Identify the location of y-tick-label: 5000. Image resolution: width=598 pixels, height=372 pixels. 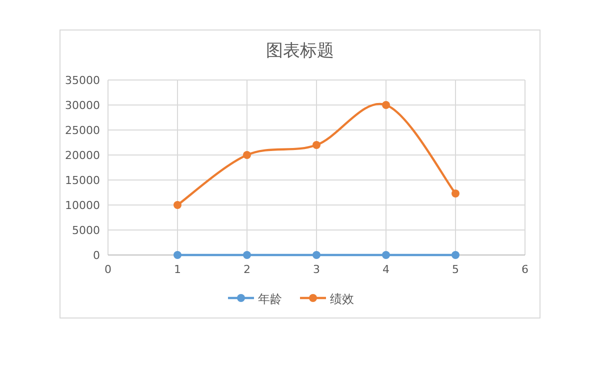
(86, 230).